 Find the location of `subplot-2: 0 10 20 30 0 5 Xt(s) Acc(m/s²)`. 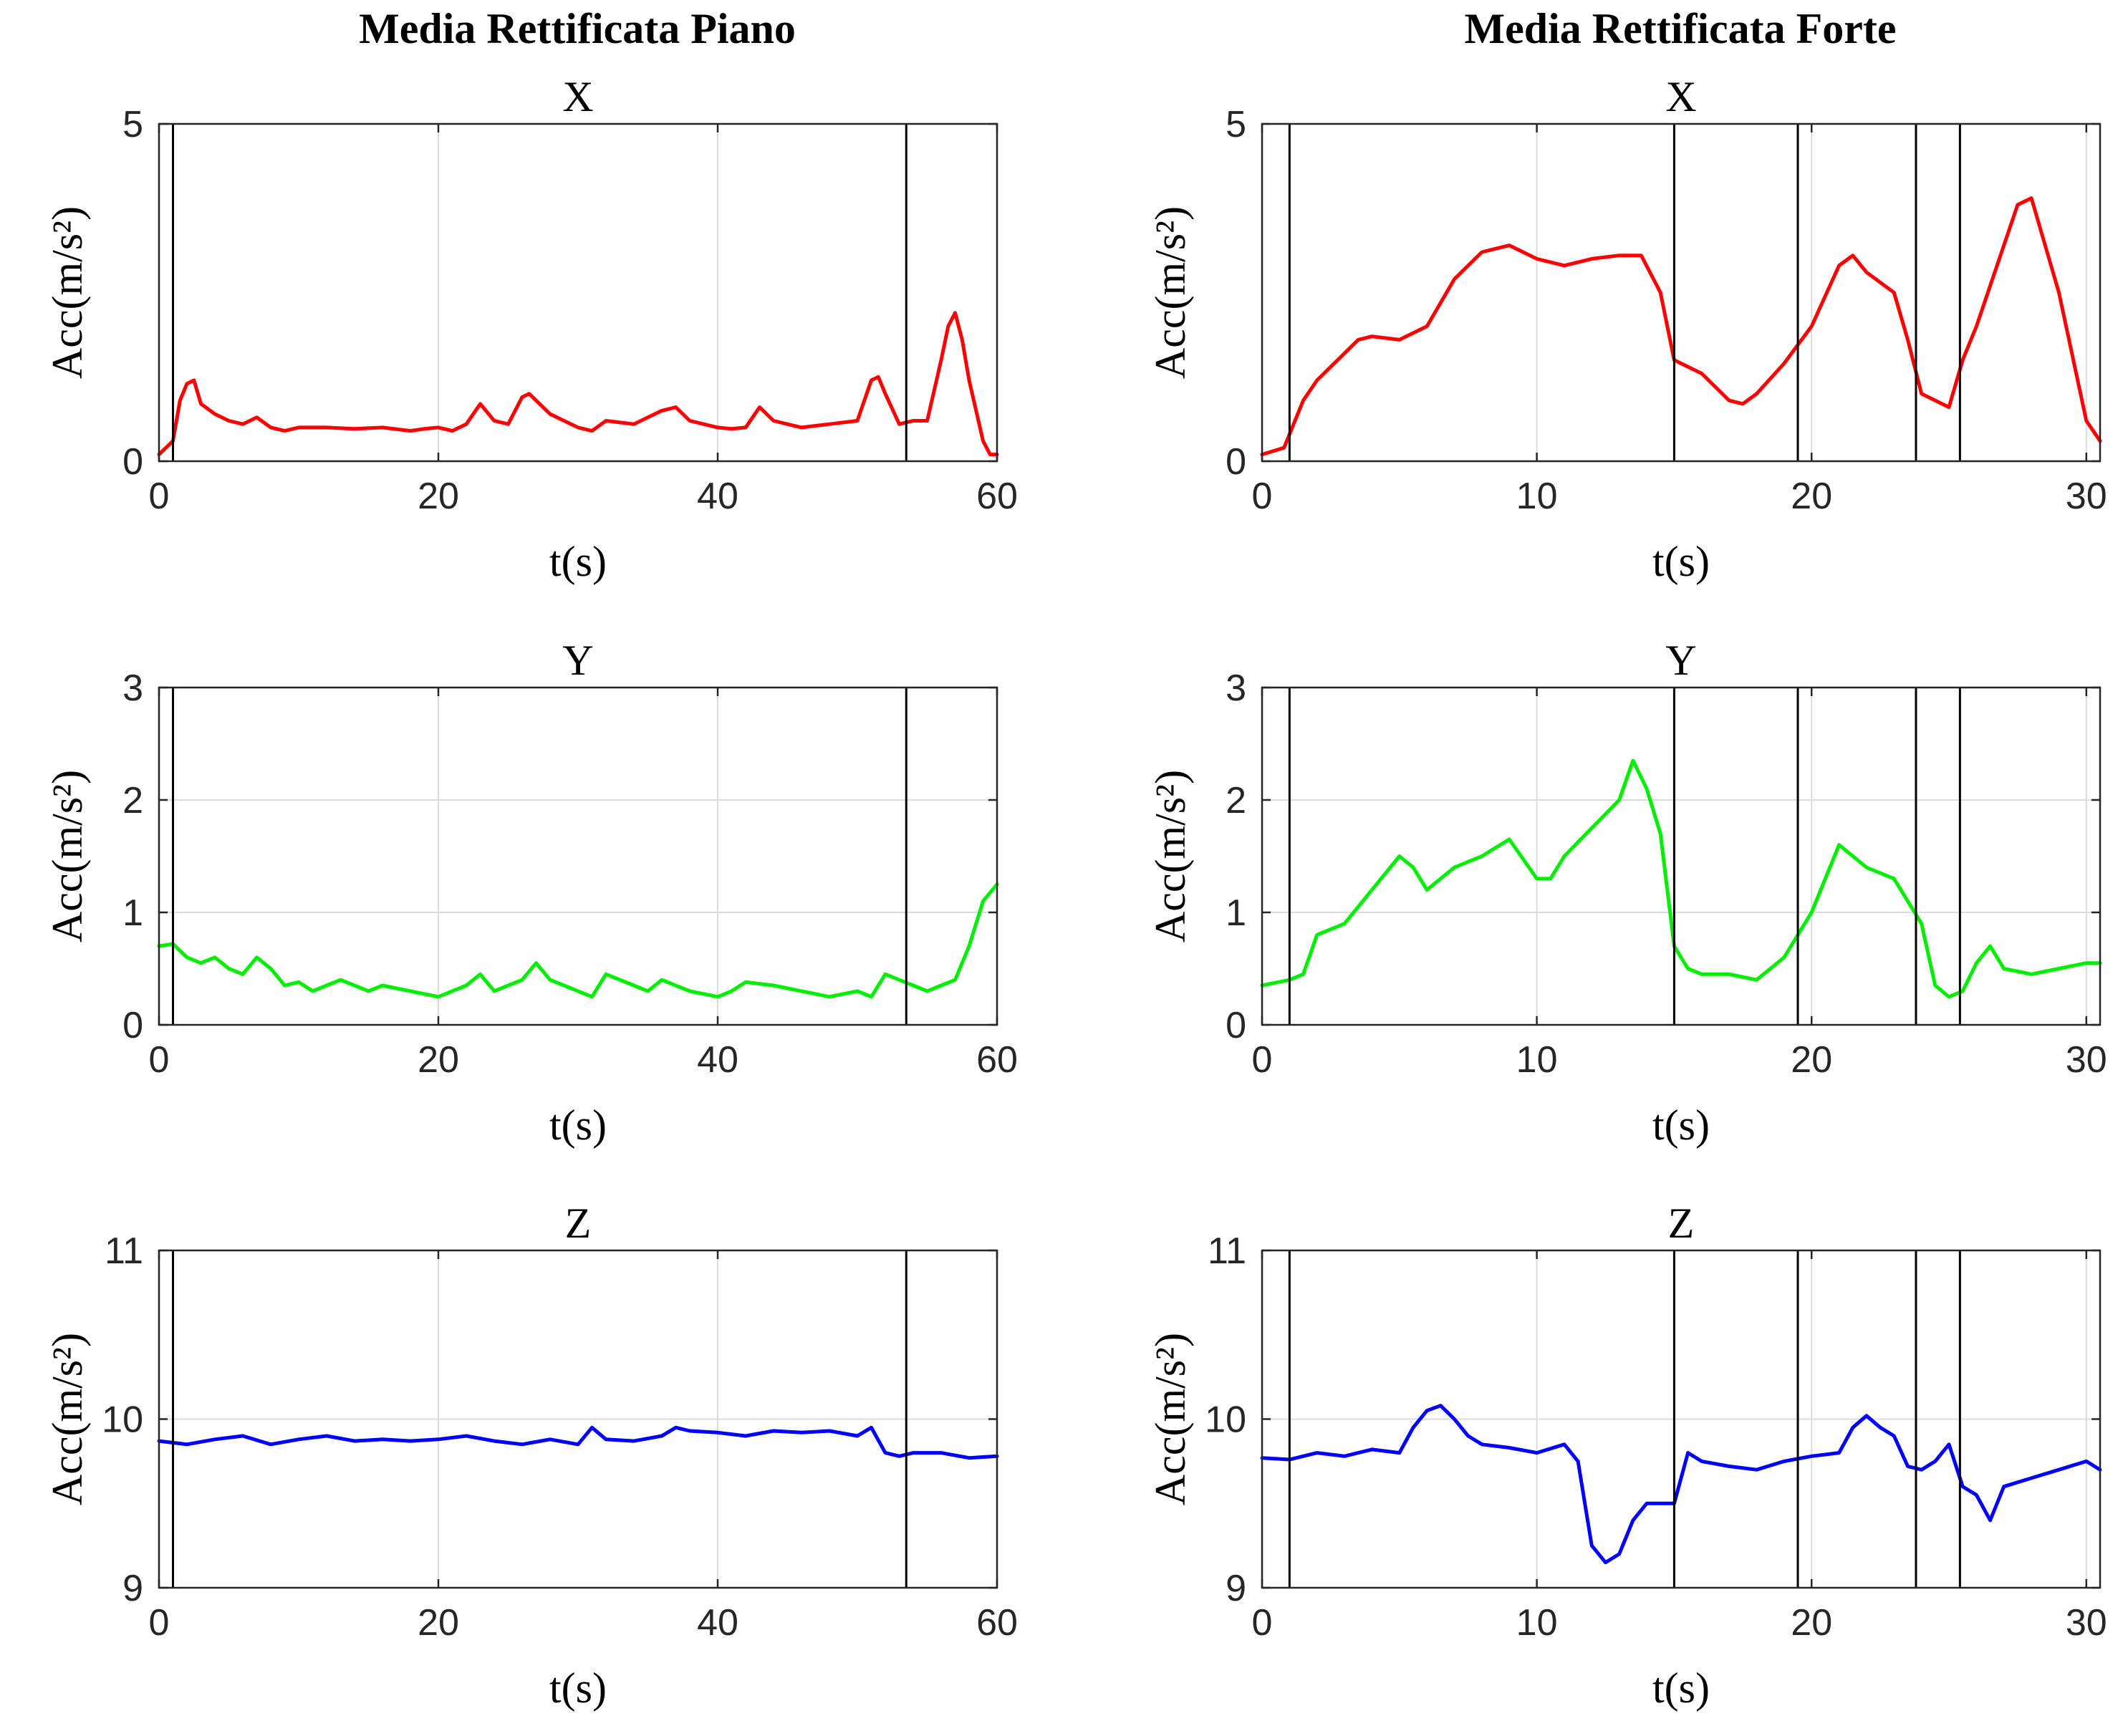

subplot-2: 0 10 20 30 0 5 Xt(s) Acc(m/s²) is located at coordinates (1627, 329).